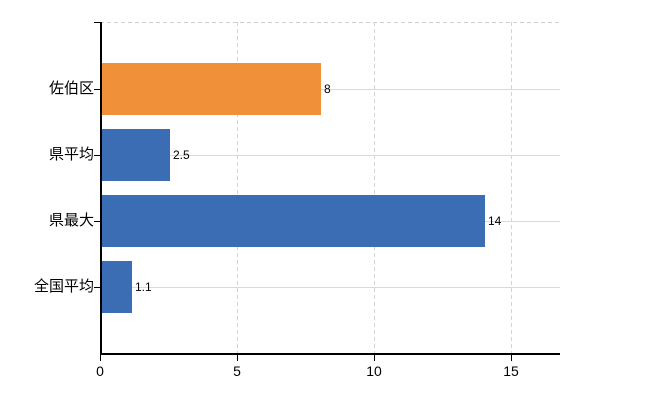 The height and width of the screenshot is (400, 650). Describe the element at coordinates (71, 88) in the screenshot. I see `category-label: 佐伯区` at that location.